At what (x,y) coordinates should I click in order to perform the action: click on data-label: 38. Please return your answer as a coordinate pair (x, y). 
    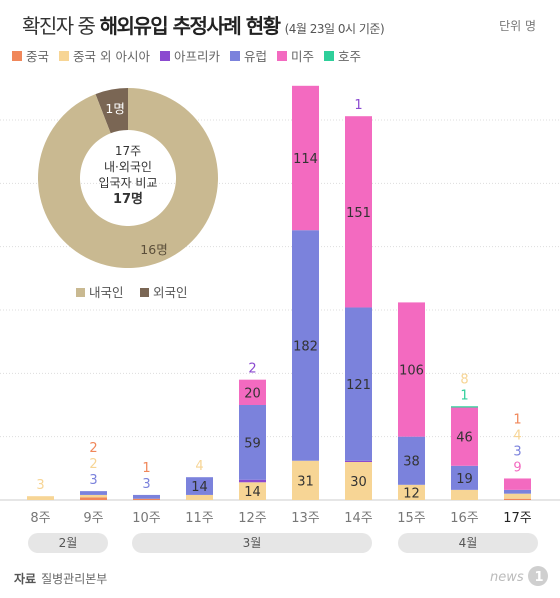
    Looking at the image, I should click on (411, 462).